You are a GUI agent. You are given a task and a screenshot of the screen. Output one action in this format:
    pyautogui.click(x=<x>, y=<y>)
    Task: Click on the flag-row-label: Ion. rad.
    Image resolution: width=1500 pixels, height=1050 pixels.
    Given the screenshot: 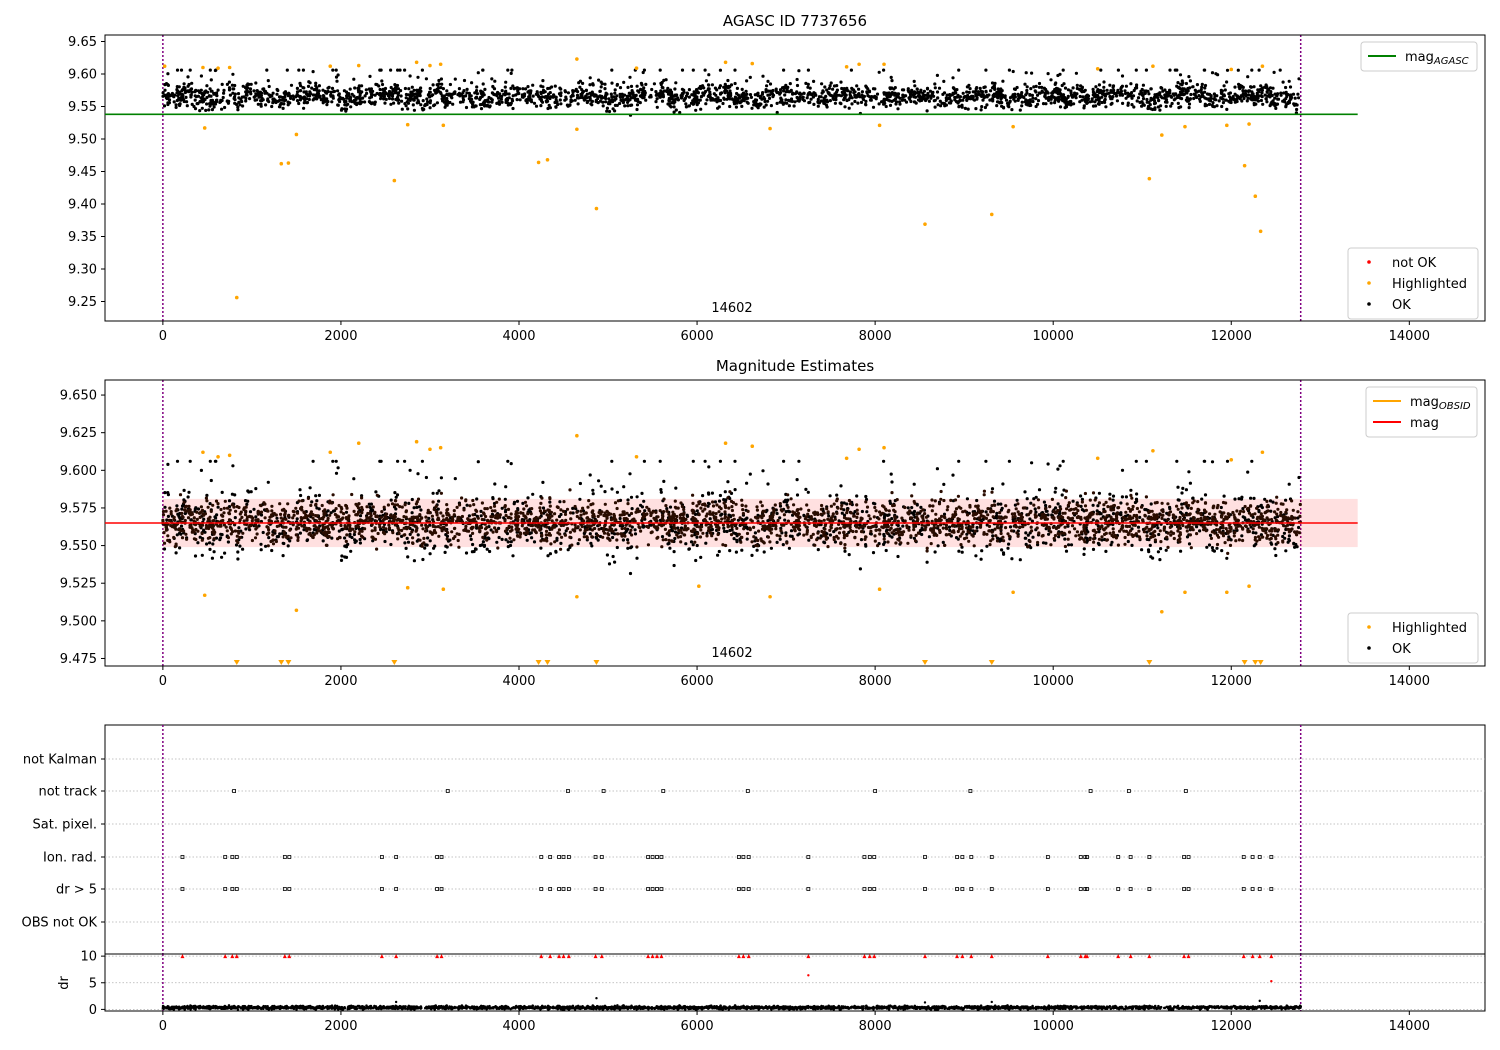 What is the action you would take?
    pyautogui.click(x=70, y=858)
    